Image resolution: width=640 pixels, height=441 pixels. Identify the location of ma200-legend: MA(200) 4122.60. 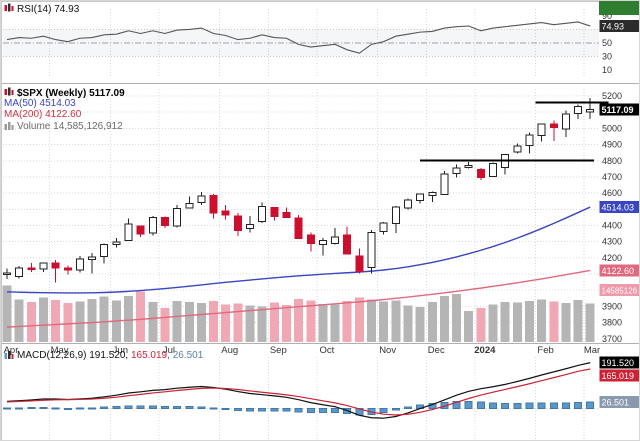
(43, 114).